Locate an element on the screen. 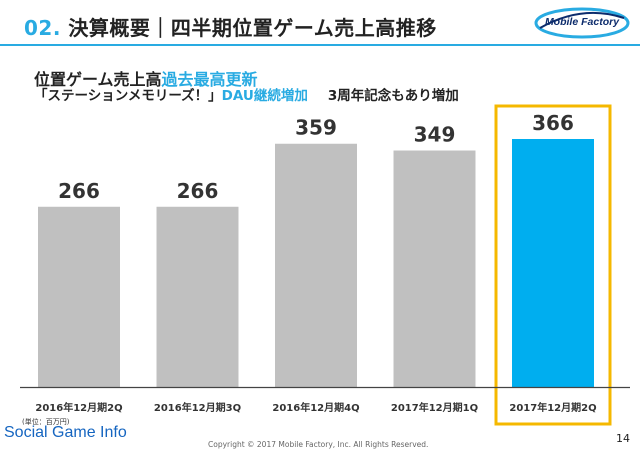 The width and height of the screenshot is (640, 452). page-number: 14 is located at coordinates (623, 438).